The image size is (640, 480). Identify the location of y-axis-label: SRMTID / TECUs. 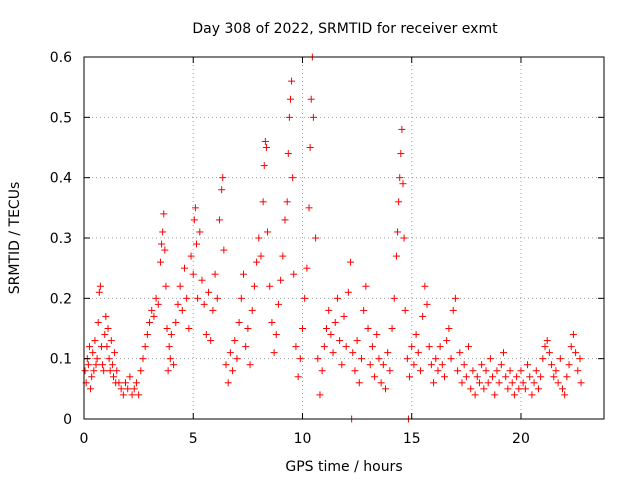
(15, 238).